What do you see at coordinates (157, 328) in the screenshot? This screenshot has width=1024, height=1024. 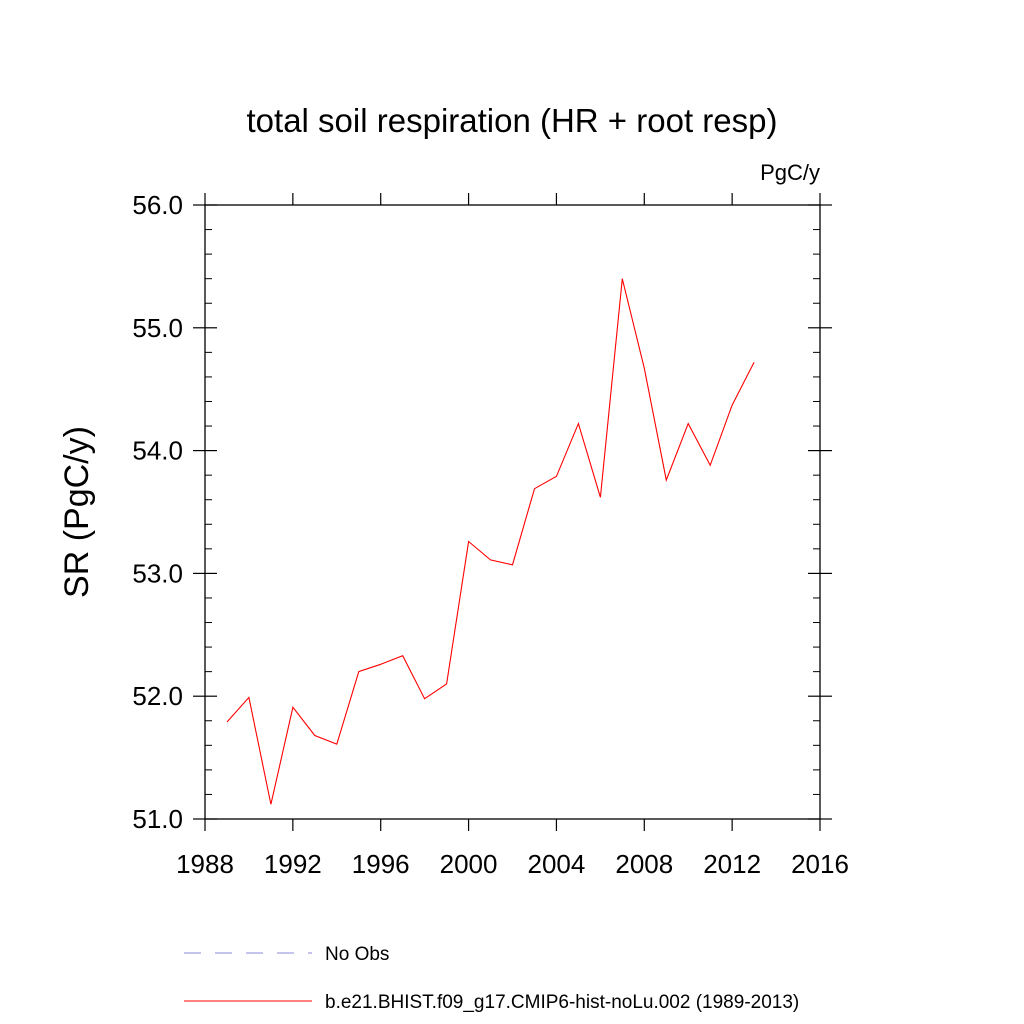 I see `y-tick-label: 55.0` at bounding box center [157, 328].